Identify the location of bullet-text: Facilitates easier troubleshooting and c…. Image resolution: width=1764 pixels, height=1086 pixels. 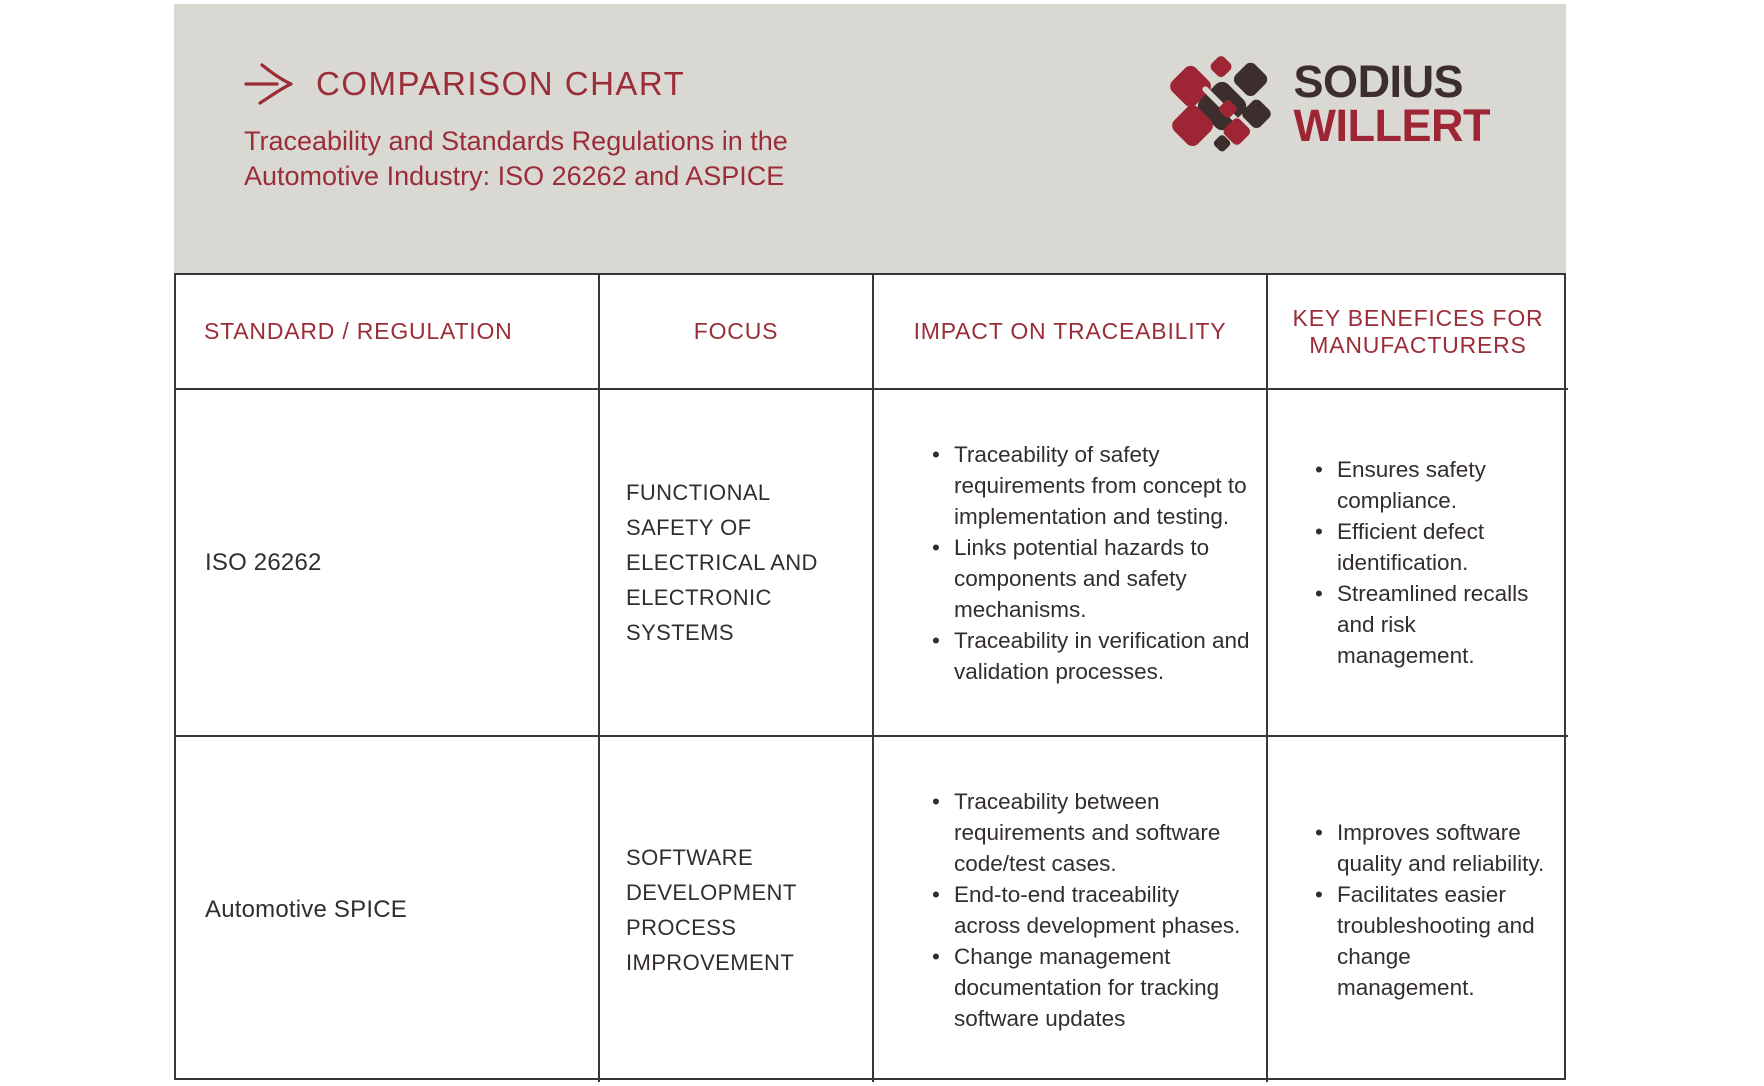
(1436, 940).